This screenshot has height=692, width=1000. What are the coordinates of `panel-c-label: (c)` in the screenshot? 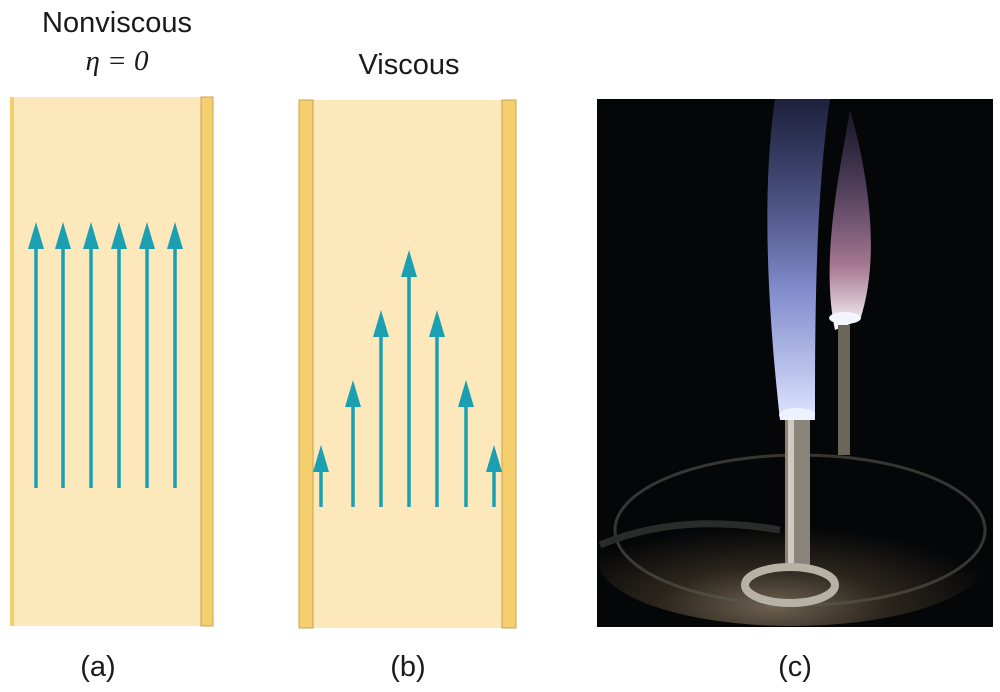 It's located at (795, 667).